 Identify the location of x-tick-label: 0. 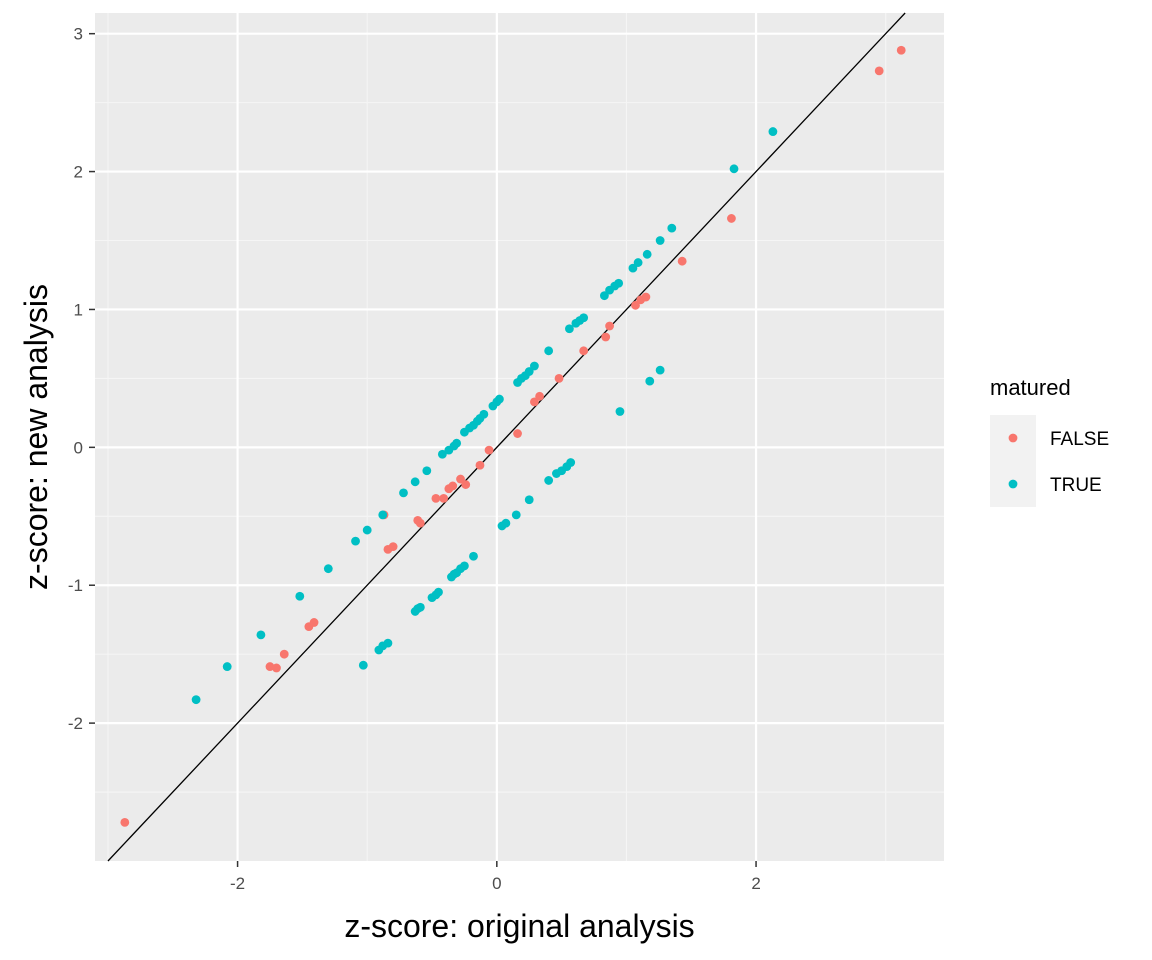
(496, 883).